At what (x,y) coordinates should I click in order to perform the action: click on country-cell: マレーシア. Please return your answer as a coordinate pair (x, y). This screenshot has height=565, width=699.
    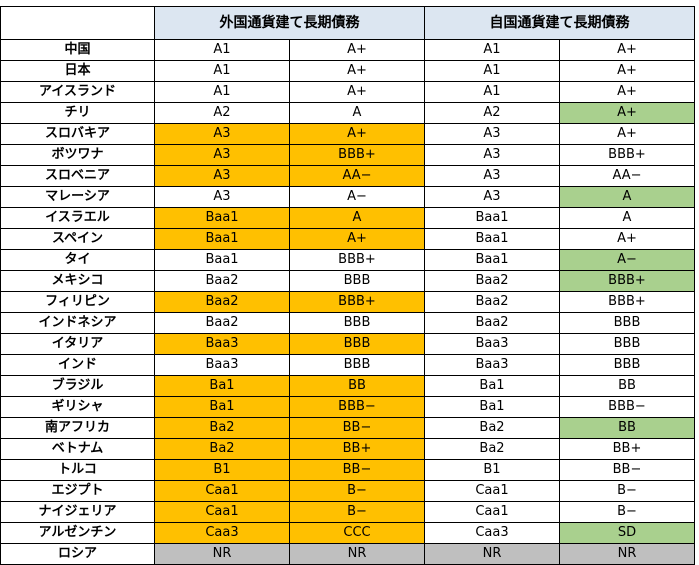
    Looking at the image, I should click on (77, 197).